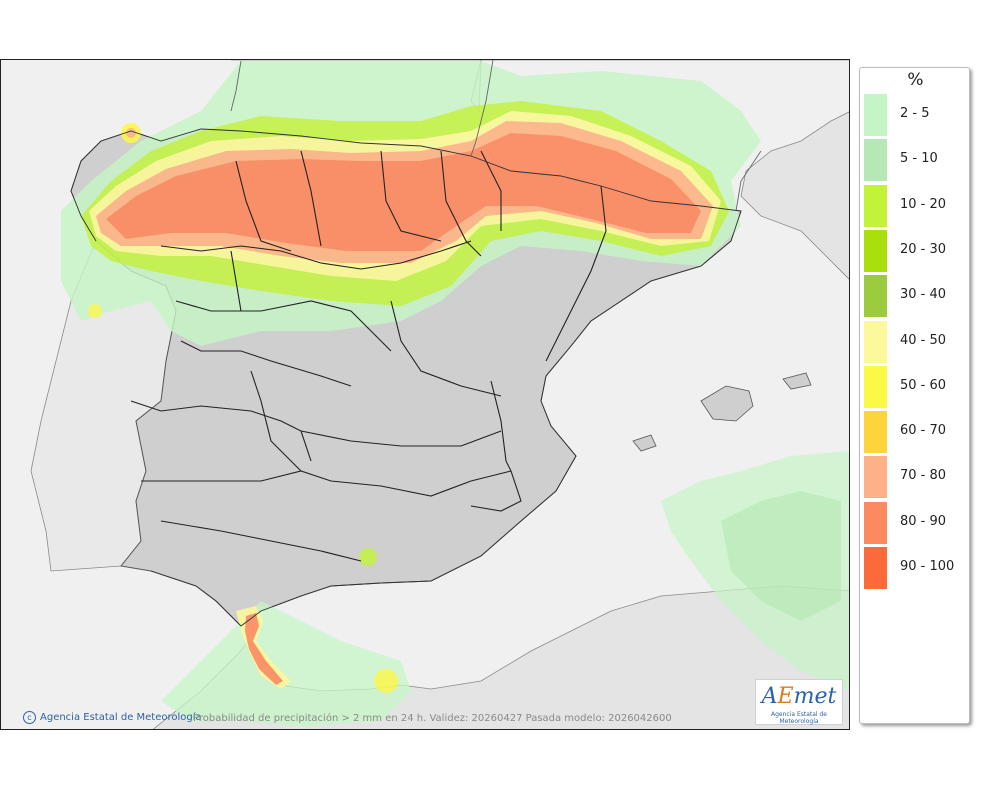 The height and width of the screenshot is (790, 1000). I want to click on legend-row: 50 - 60, so click(917, 386).